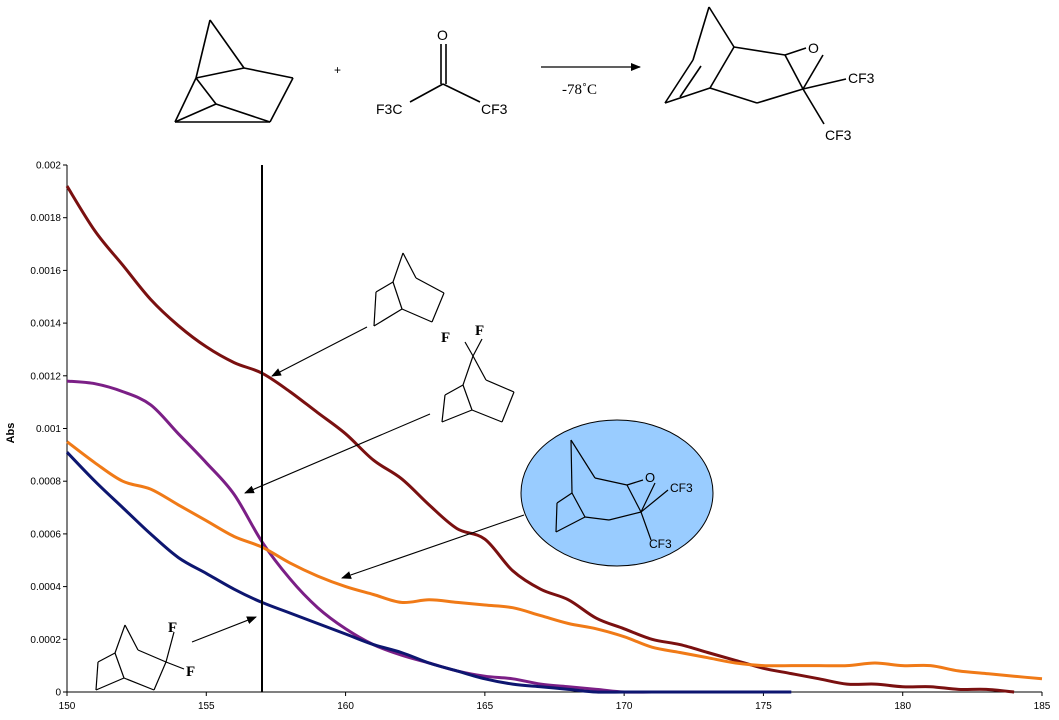 The width and height of the screenshot is (1059, 720). I want to click on exo-difluoronorbornane-arrow, so click(224, 629).